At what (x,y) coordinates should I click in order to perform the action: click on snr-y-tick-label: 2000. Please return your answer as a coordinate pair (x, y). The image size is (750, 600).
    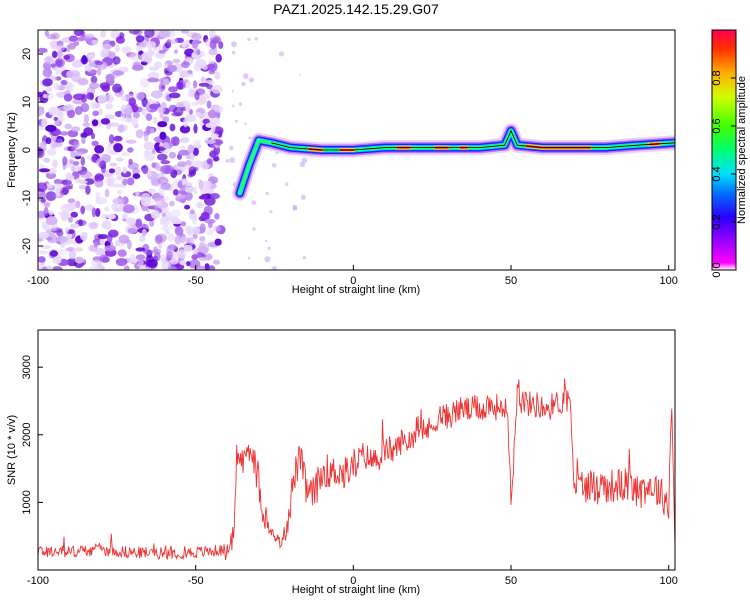
    Looking at the image, I should click on (27, 435).